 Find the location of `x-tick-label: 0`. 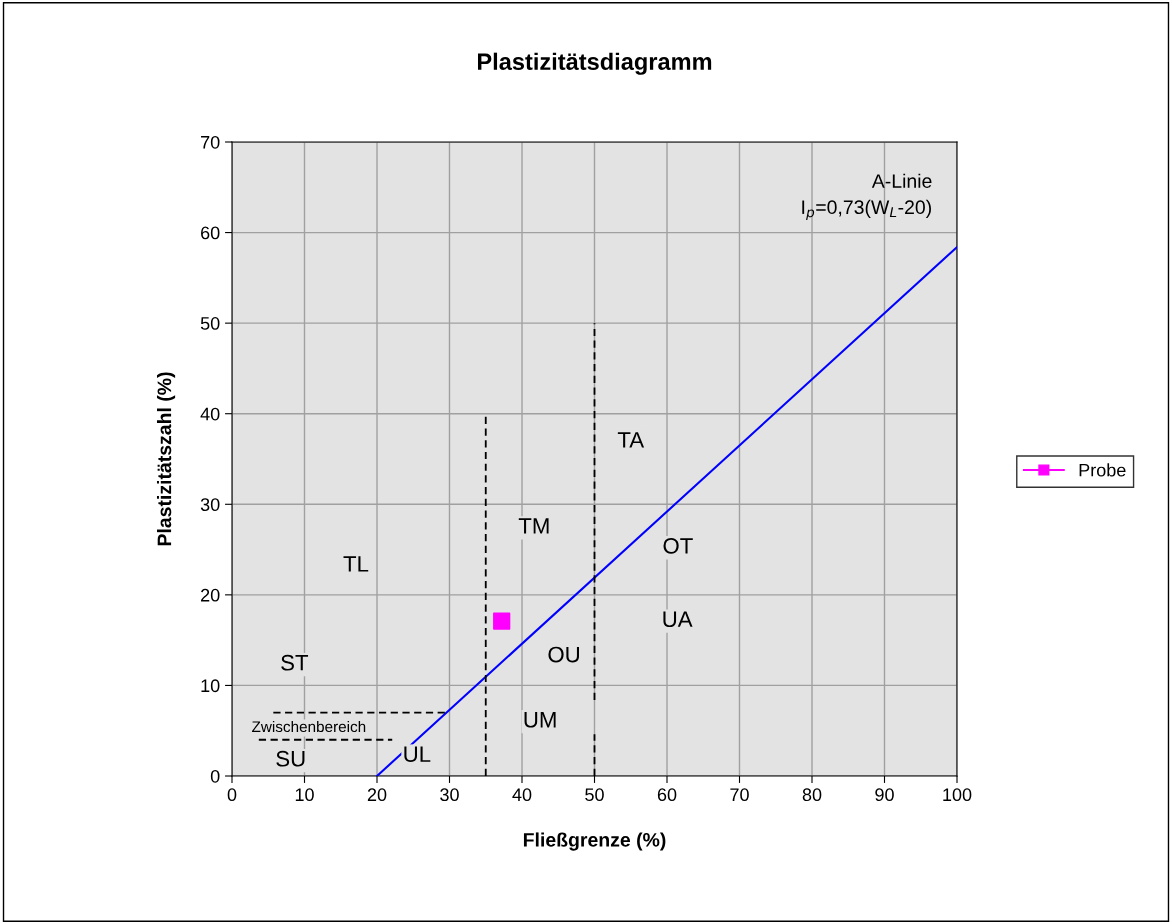

x-tick-label: 0 is located at coordinates (232, 795).